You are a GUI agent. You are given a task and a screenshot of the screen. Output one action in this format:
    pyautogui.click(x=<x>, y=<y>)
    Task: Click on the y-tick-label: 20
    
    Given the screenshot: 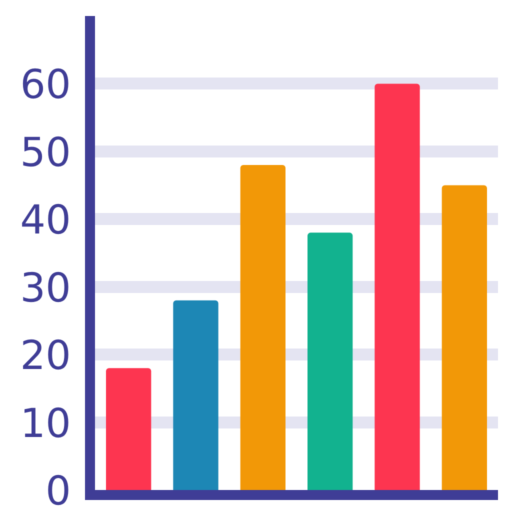 What is the action you would take?
    pyautogui.click(x=45, y=356)
    